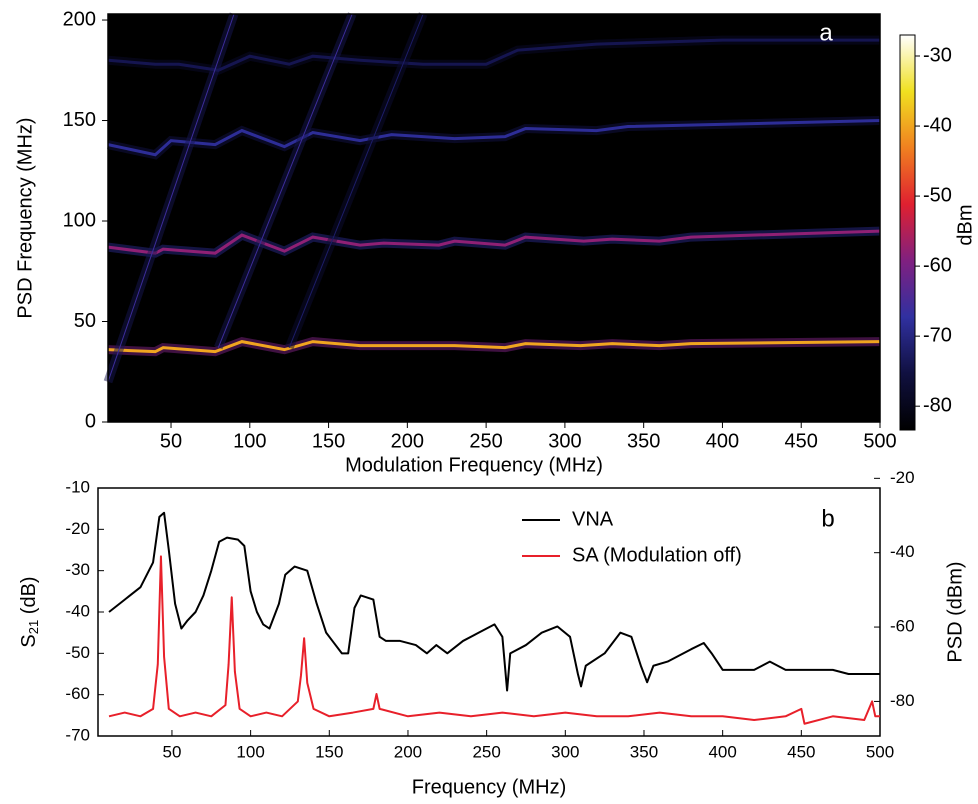  I want to click on y-axis-label-unit: (dB), so click(29, 597).